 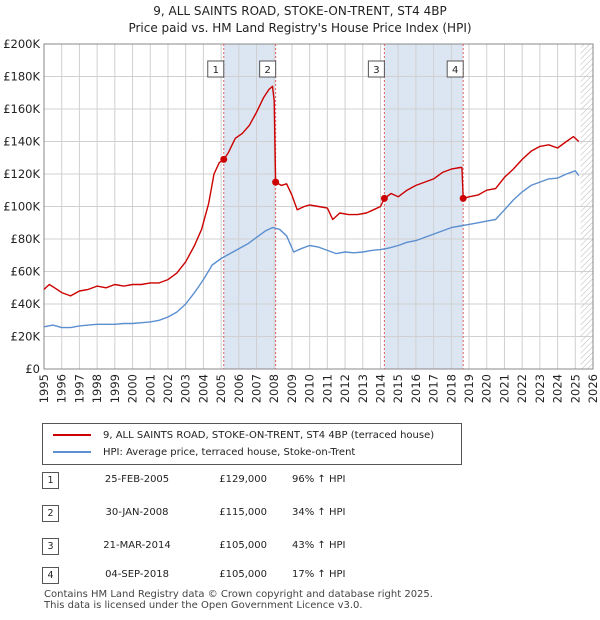 I want to click on x-tick-label: 2000, so click(x=133, y=388).